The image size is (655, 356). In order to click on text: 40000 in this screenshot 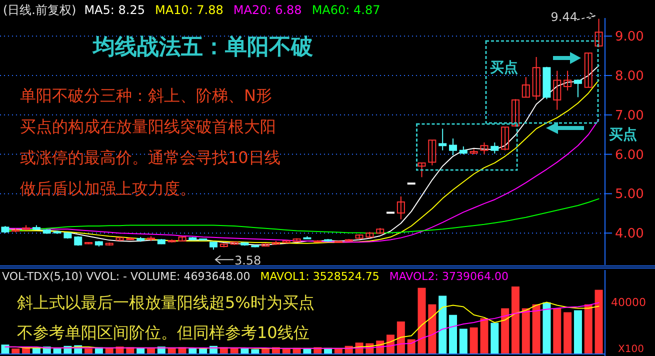, I will do `click(628, 302)`.